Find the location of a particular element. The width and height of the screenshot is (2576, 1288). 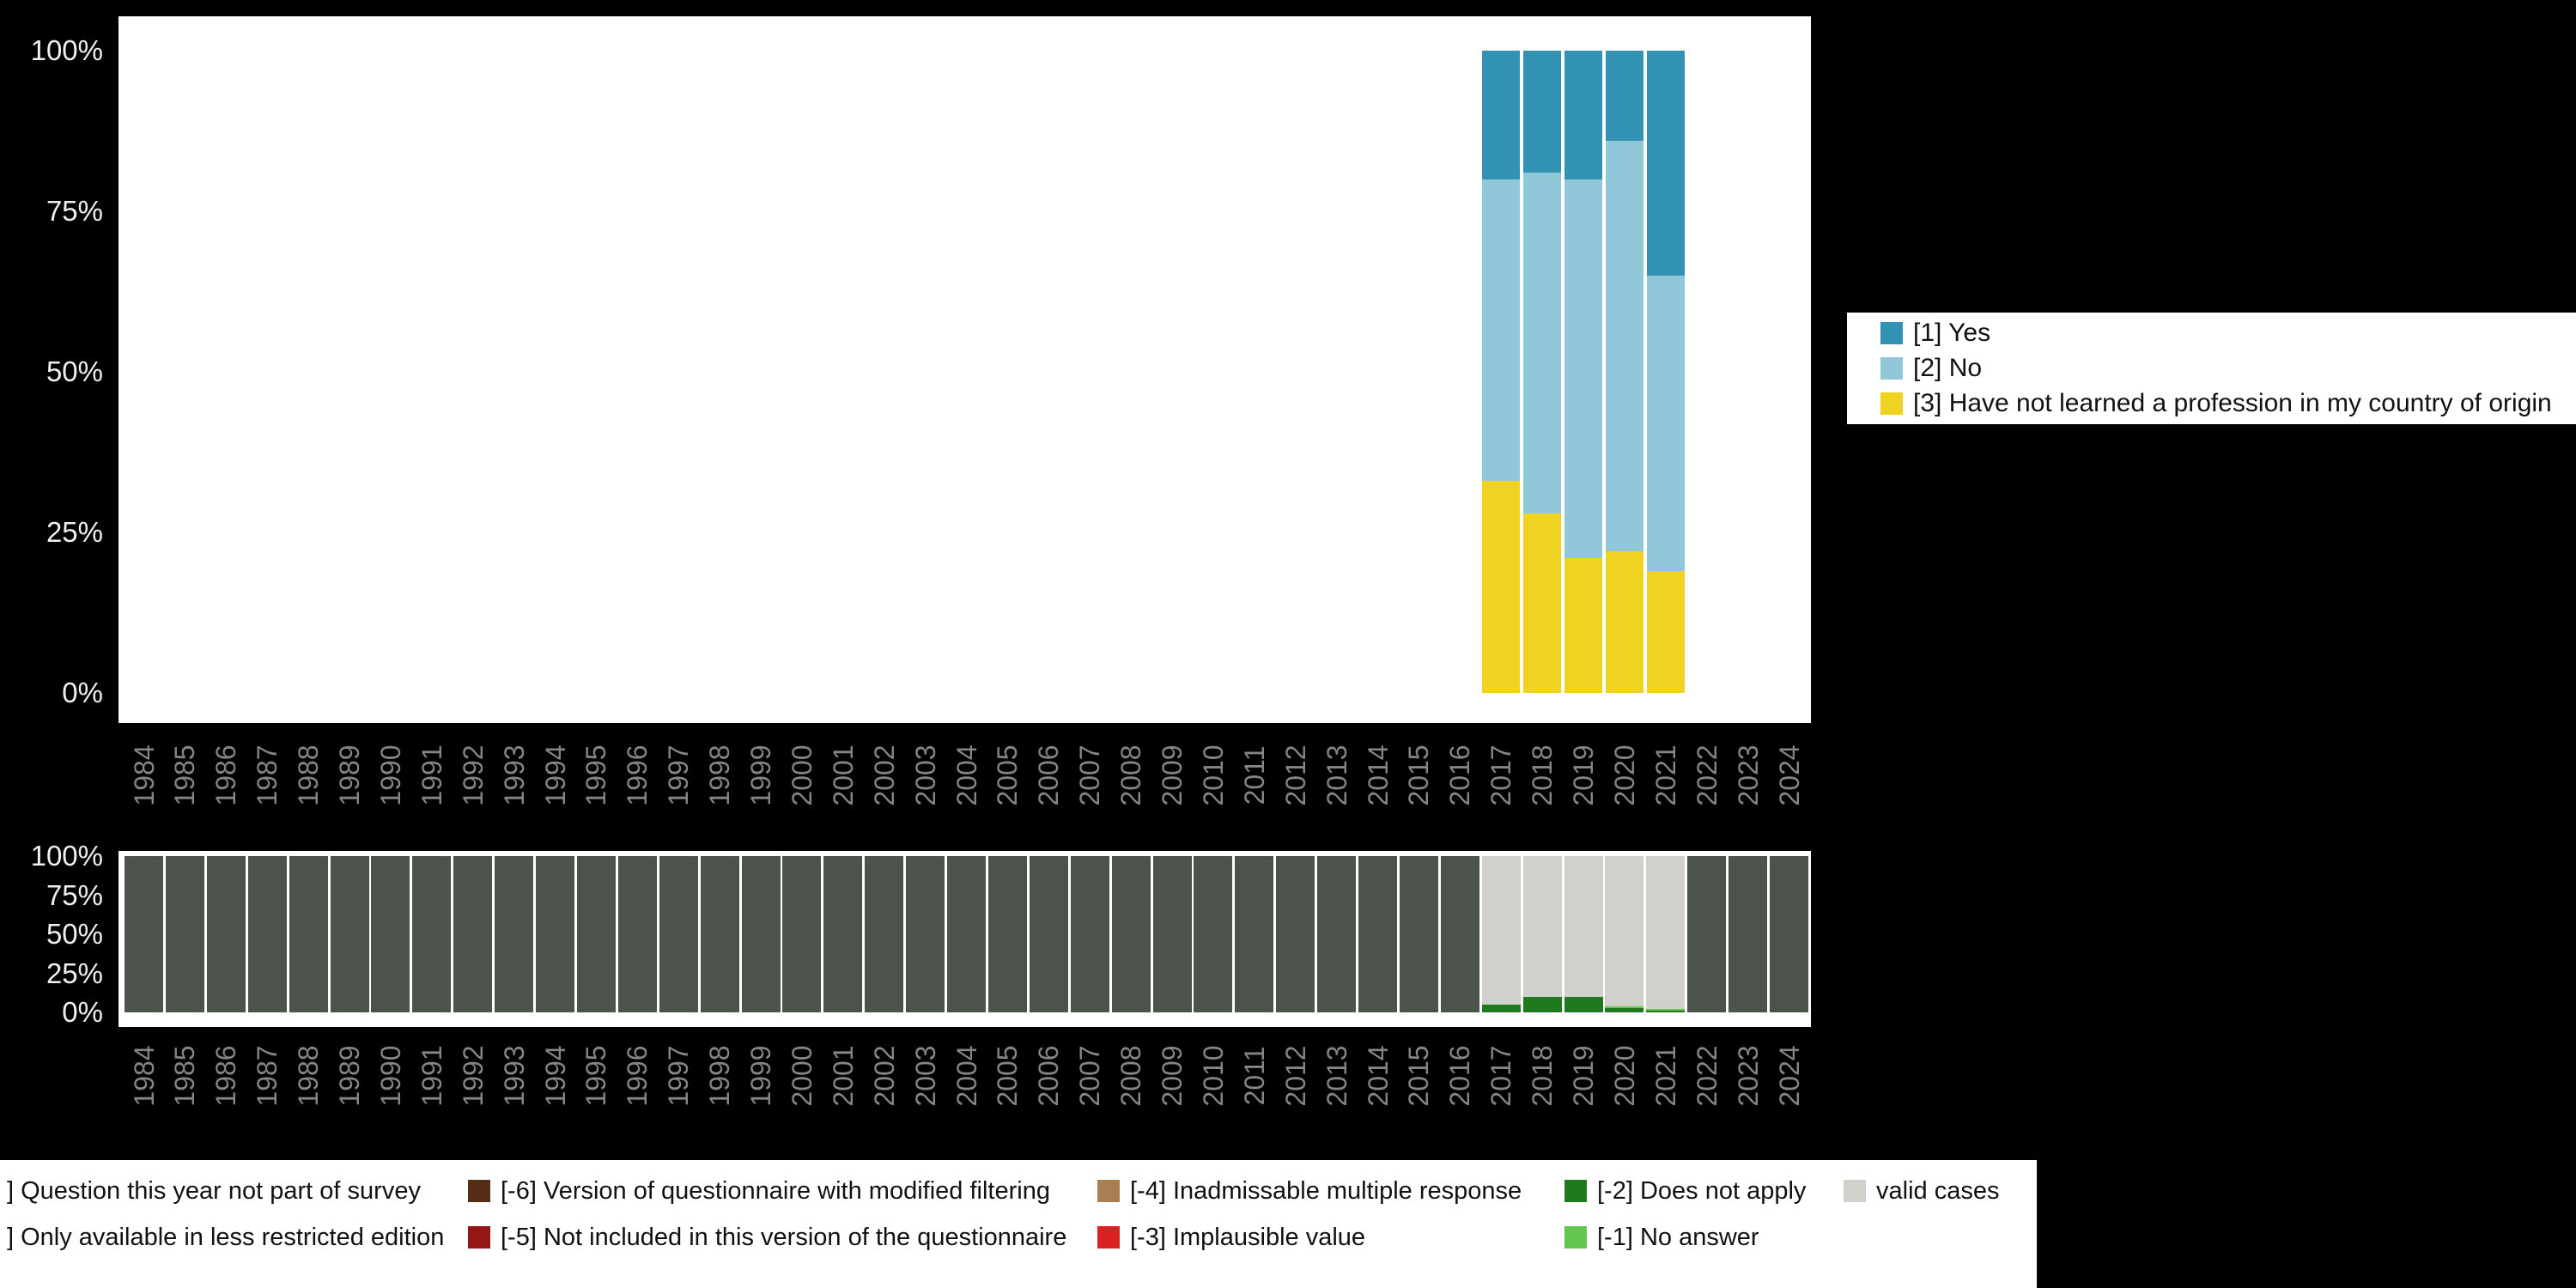

y-axis-tick-label: 100% is located at coordinates (66, 50).